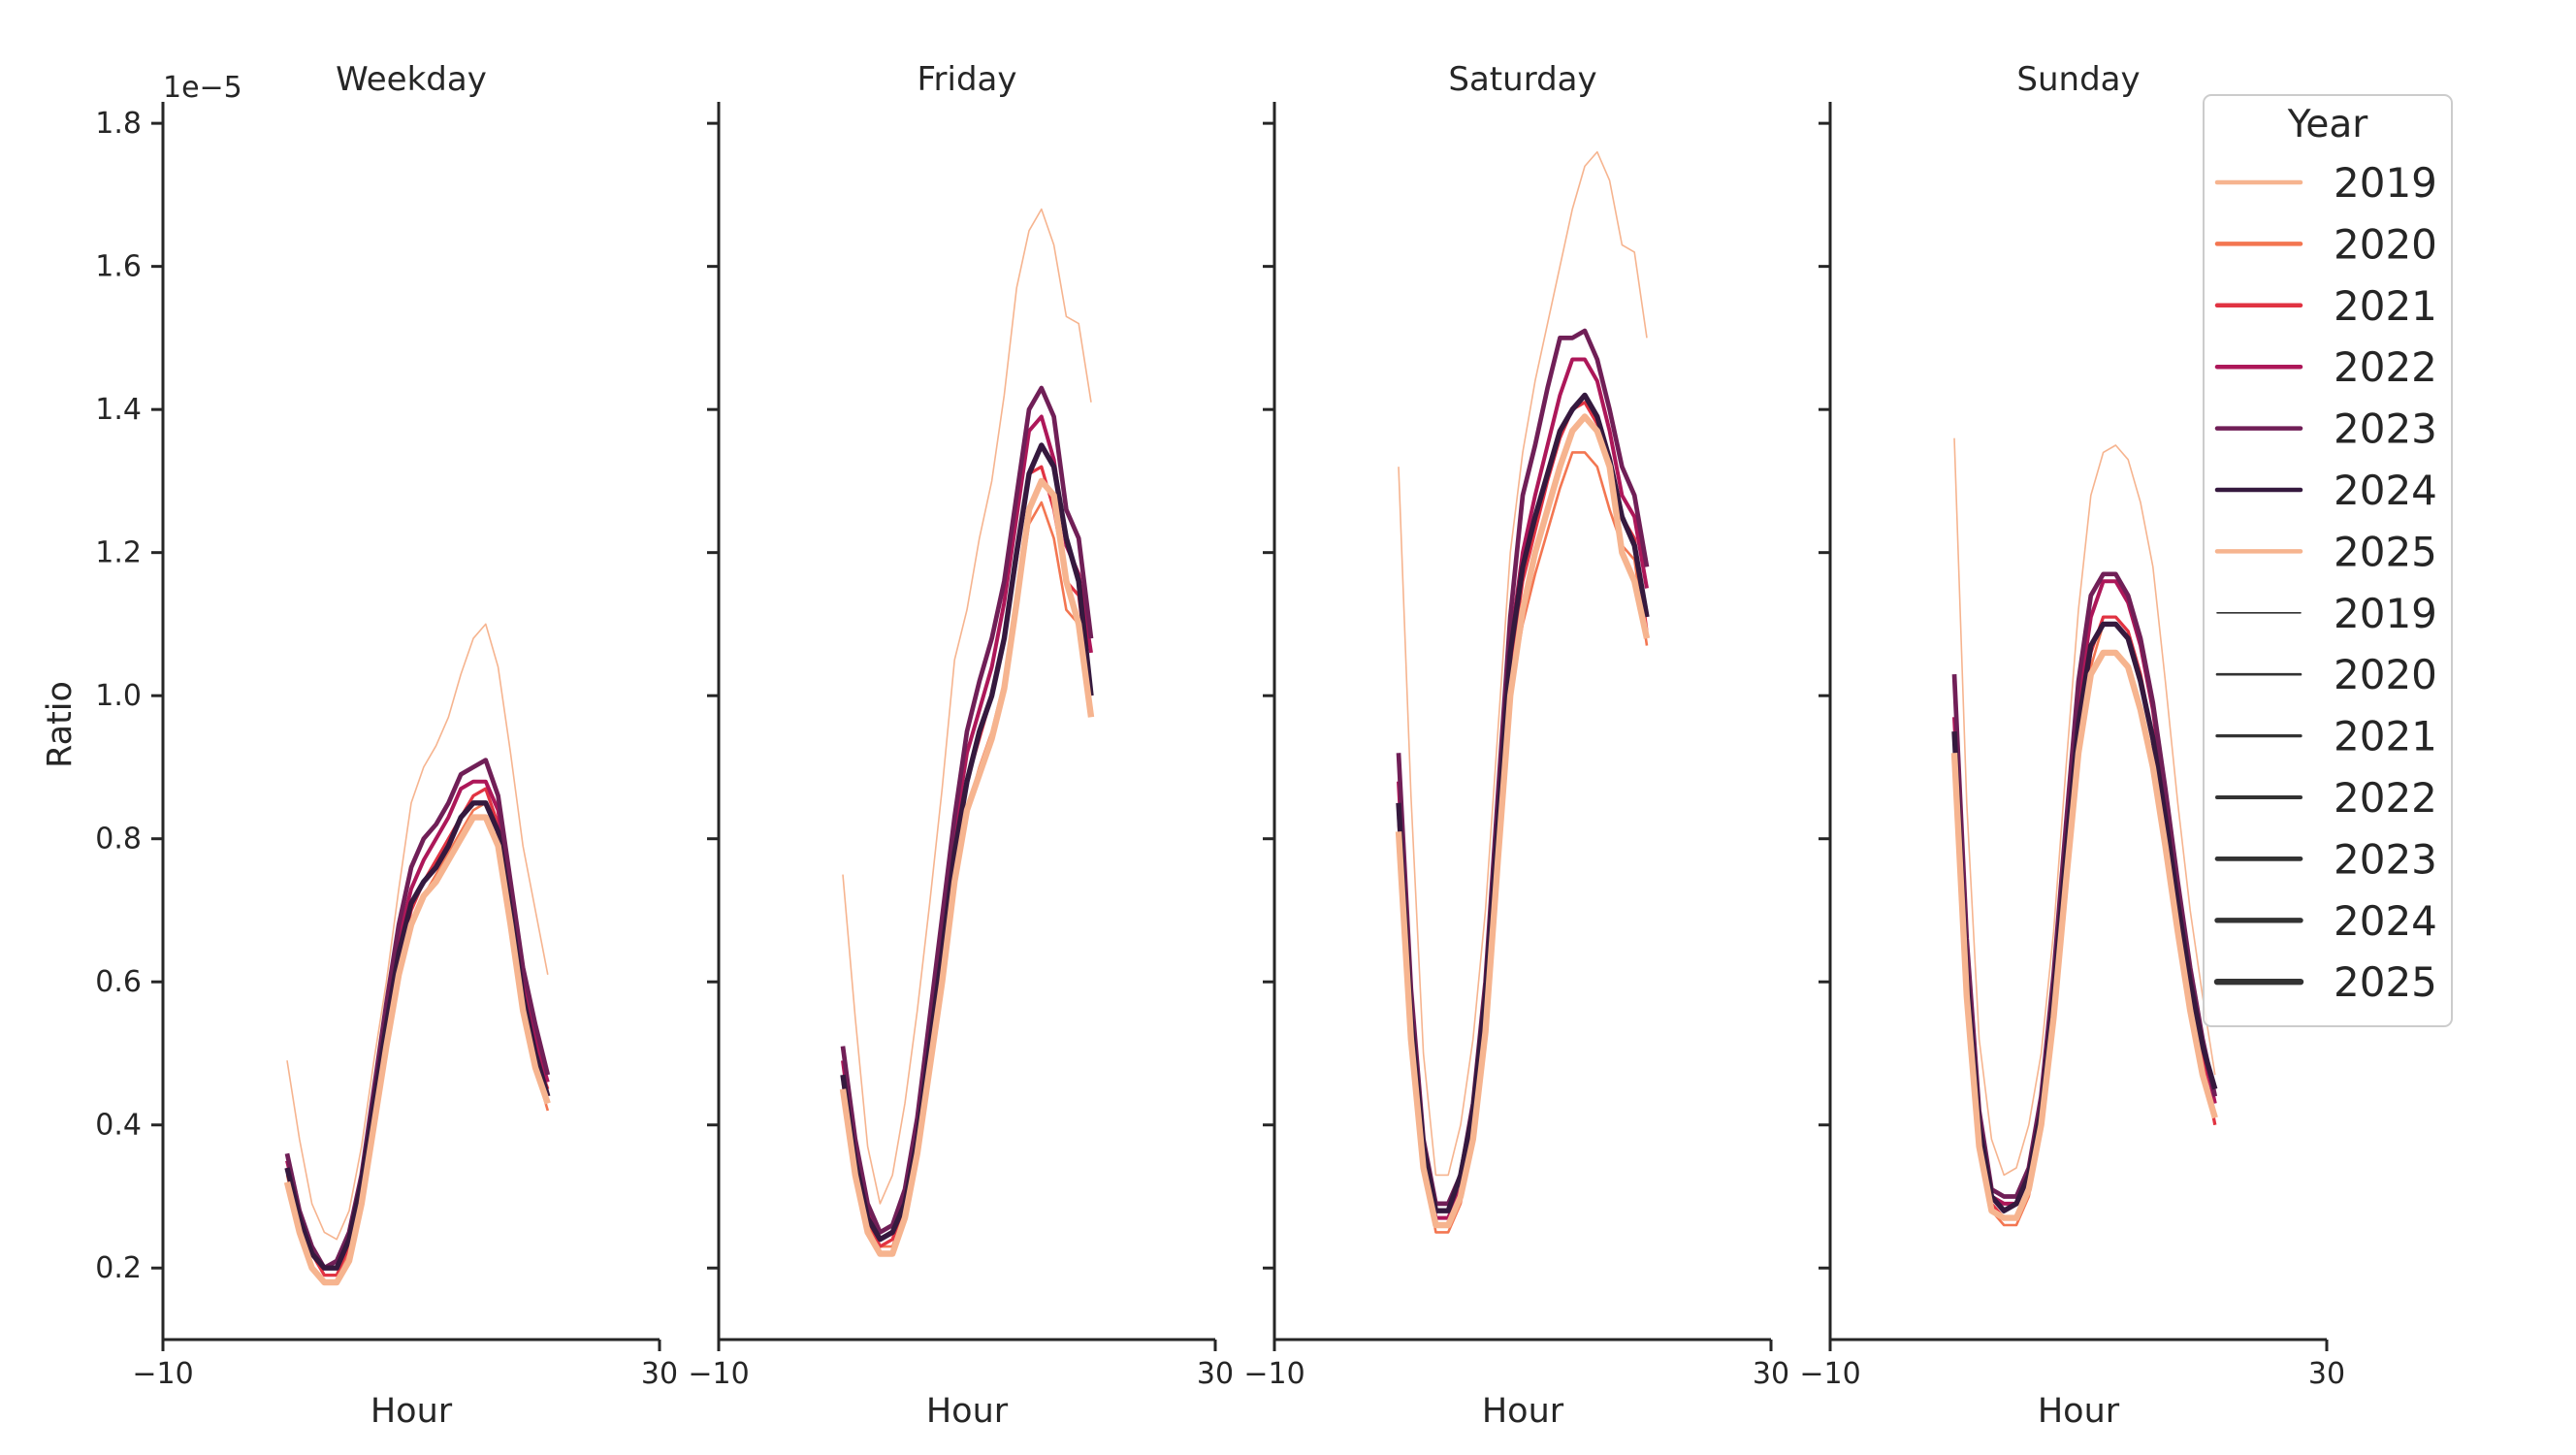  Describe the element at coordinates (2385, 244) in the screenshot. I see `legend-label-hue-2020: 2020` at that location.